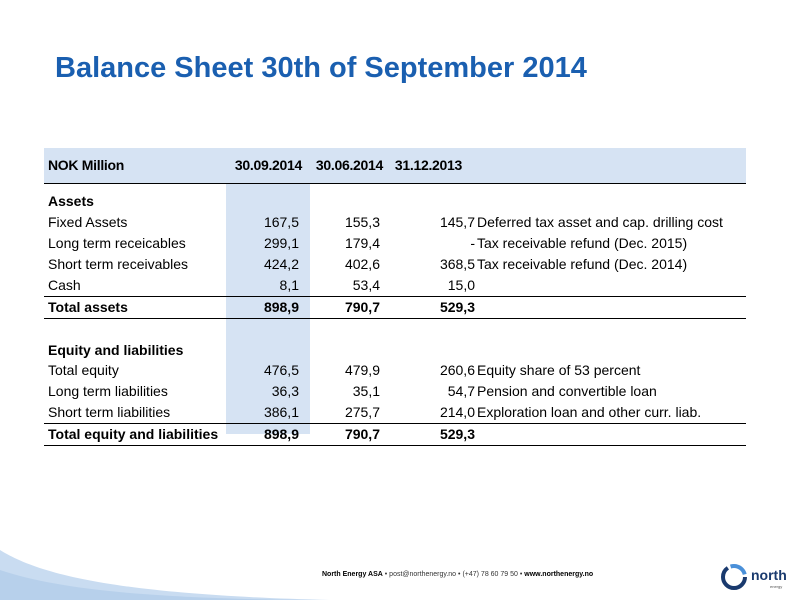 This screenshot has height=600, width=800. Describe the element at coordinates (117, 243) in the screenshot. I see `row-label: Long term receicables` at that location.